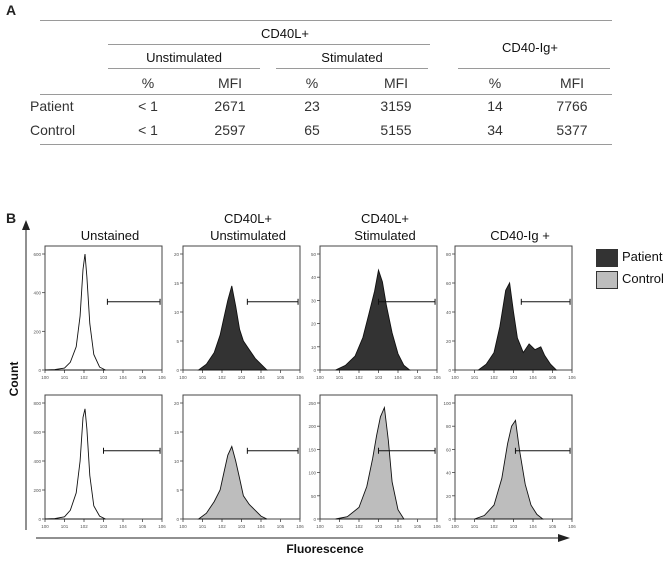 The width and height of the screenshot is (668, 562). I want to click on hist-control-2-ytick-label: 5, so click(177, 490).